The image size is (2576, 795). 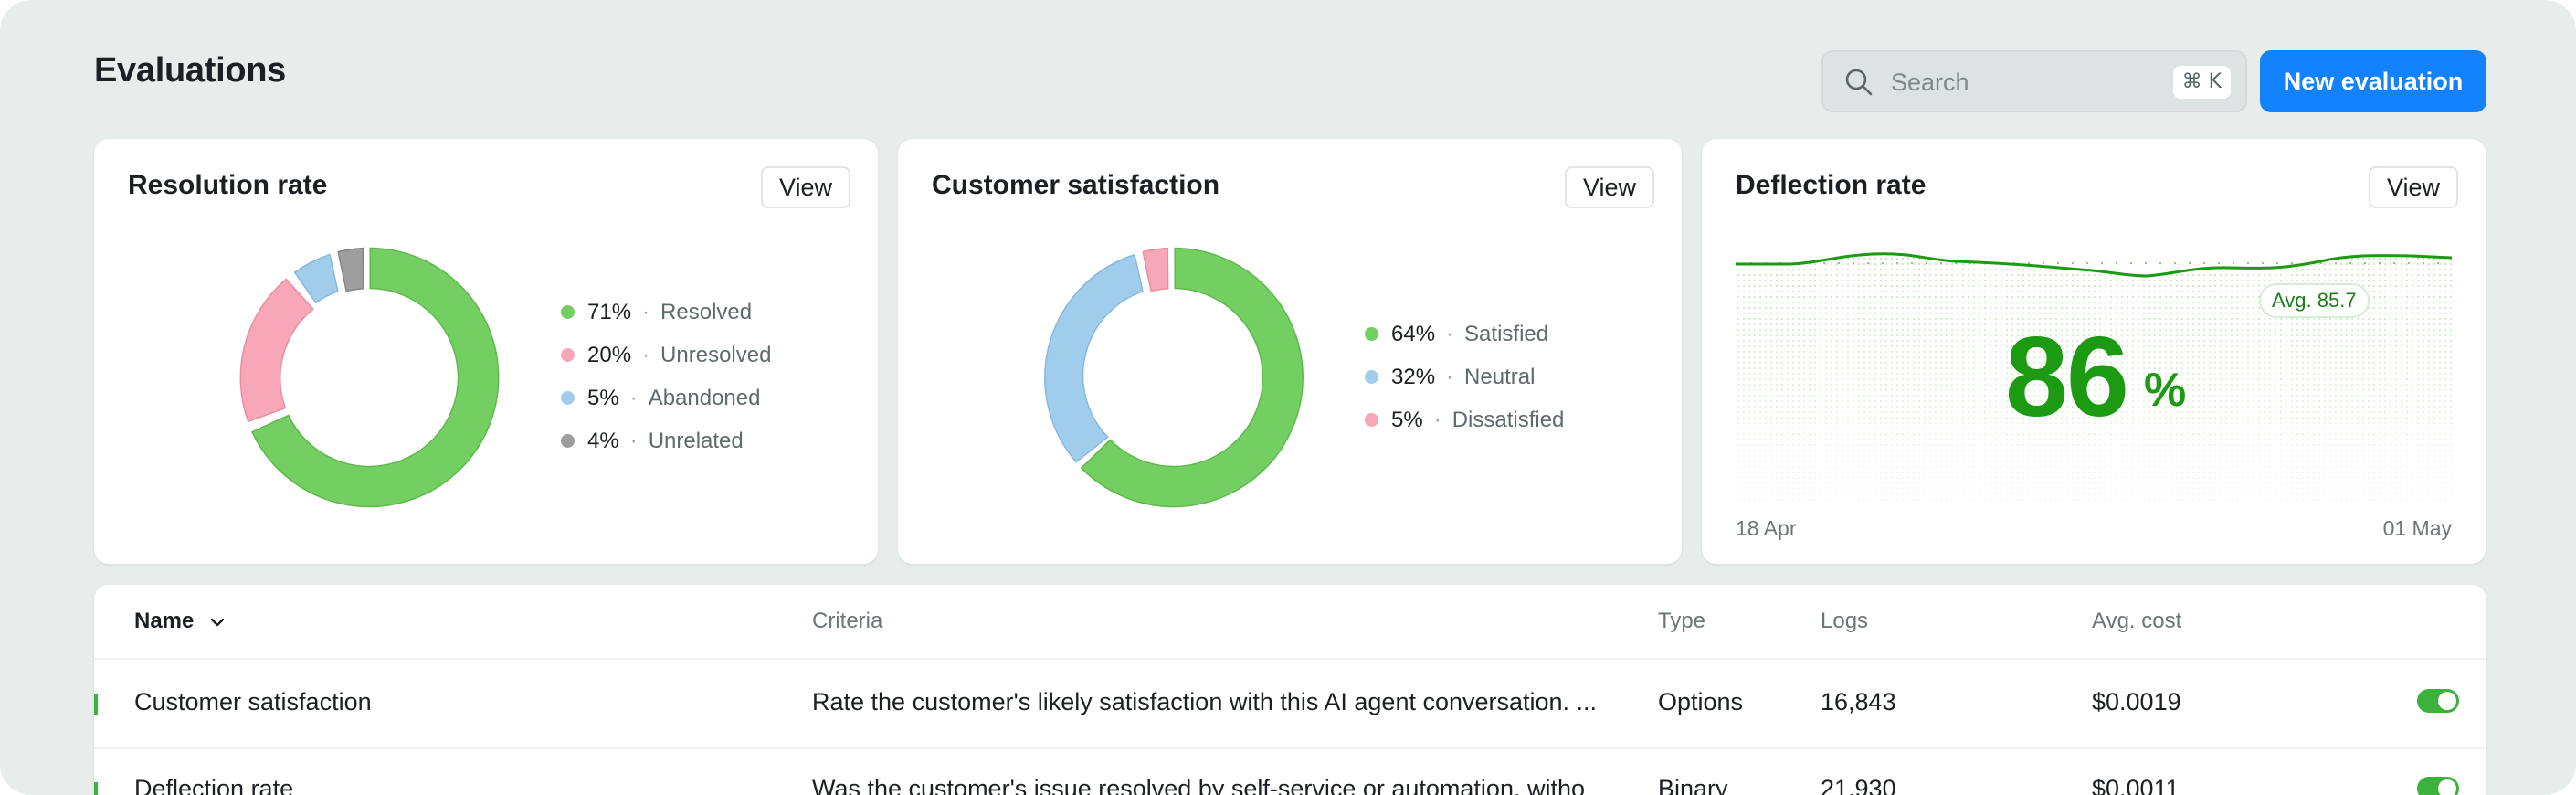 What do you see at coordinates (253, 702) in the screenshot?
I see `table-row-name: Customer satisfaction` at bounding box center [253, 702].